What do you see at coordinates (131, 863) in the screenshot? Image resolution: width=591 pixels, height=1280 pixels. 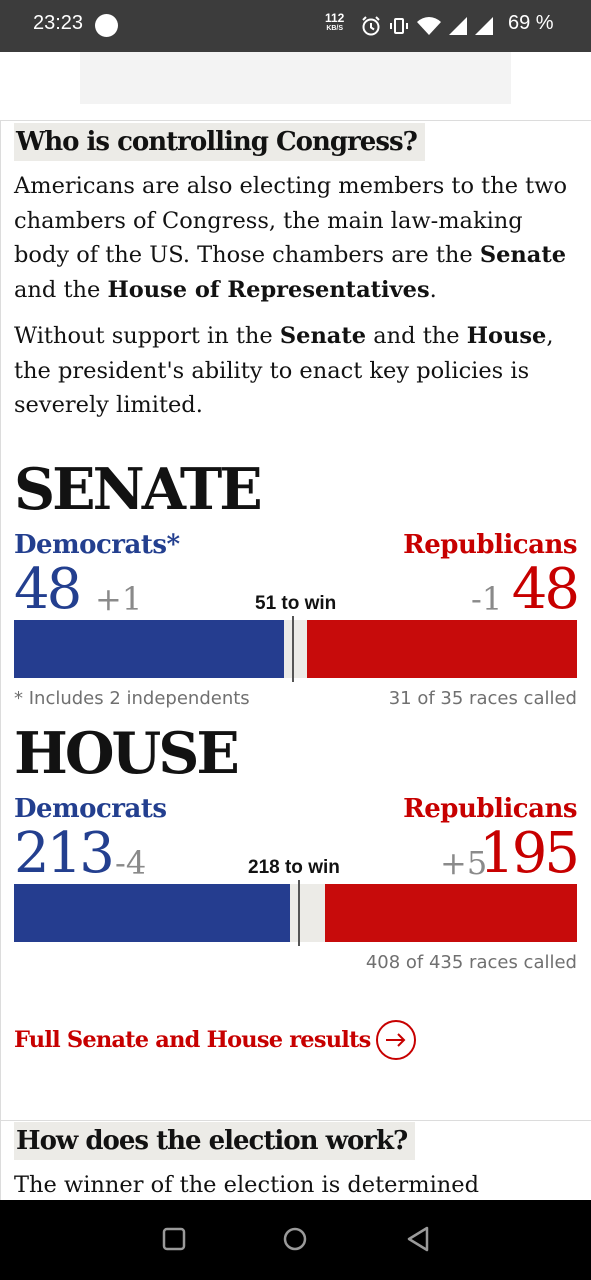 I see `house-democrats-change: -4` at bounding box center [131, 863].